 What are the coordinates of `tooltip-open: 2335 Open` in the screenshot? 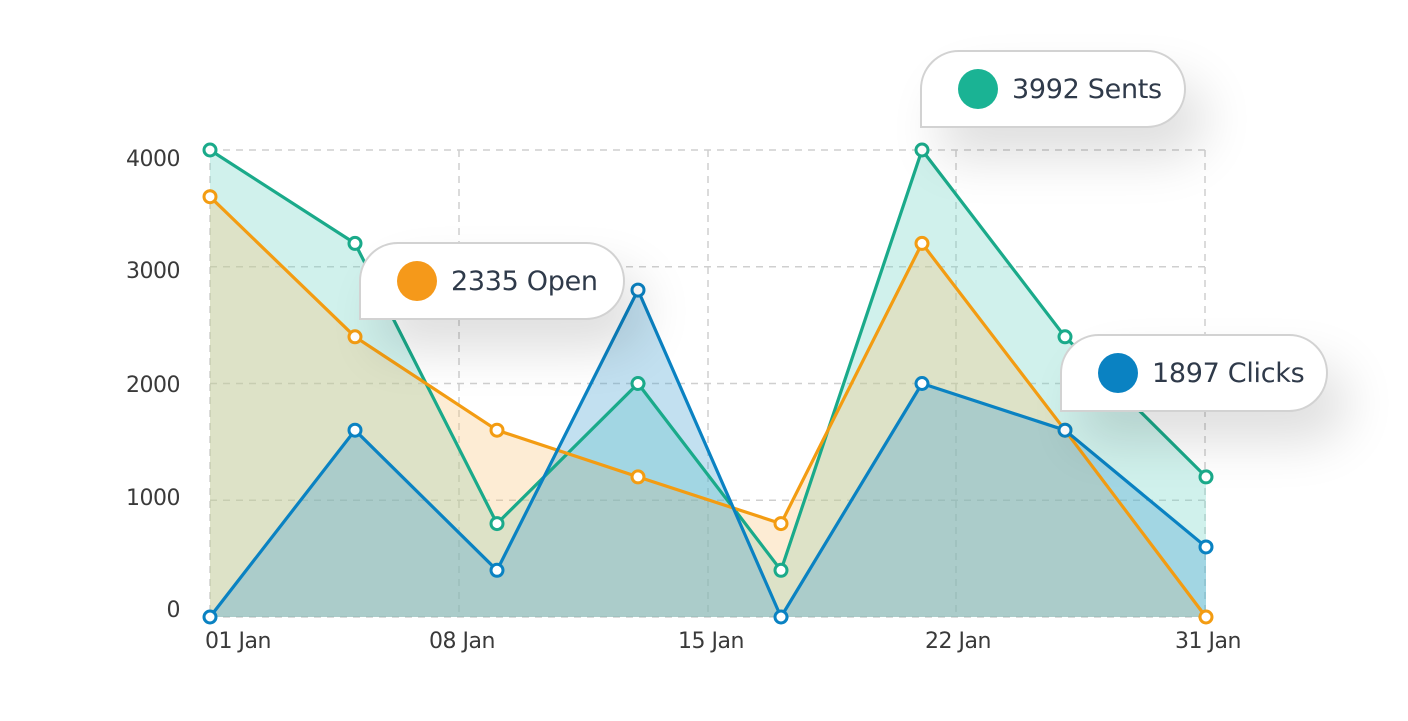 It's located at (492, 281).